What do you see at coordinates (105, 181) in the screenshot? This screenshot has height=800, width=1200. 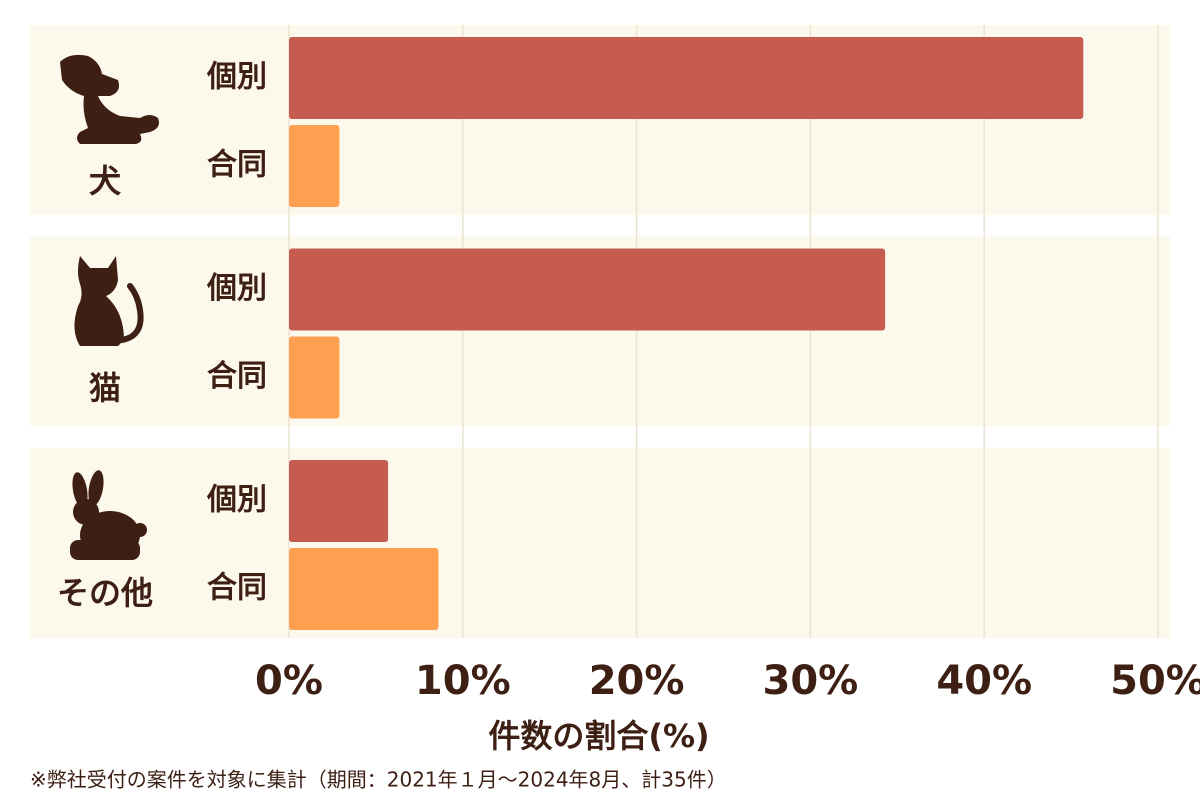 I see `category-label: 犬` at bounding box center [105, 181].